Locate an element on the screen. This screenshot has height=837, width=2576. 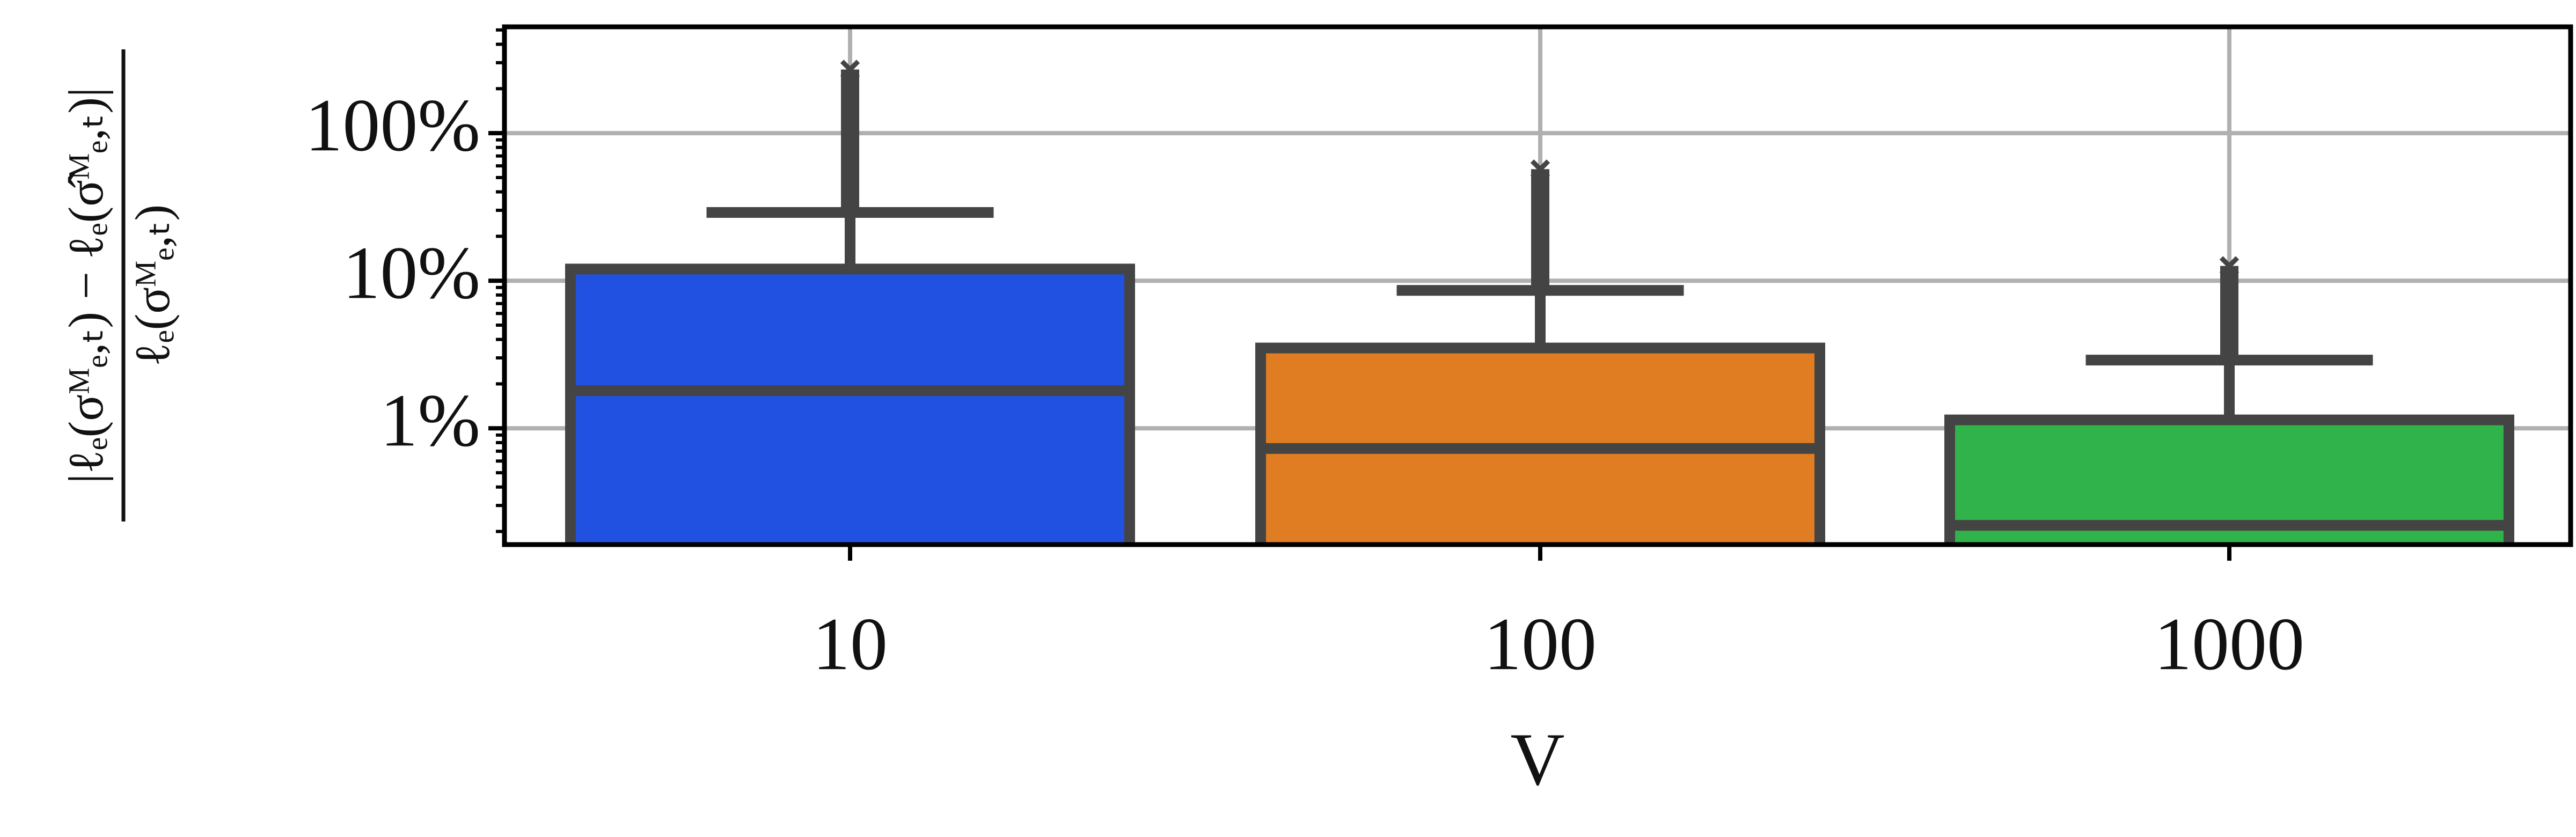
y-axis-label: |ℓₑ(σᴹₑ,ₜ) − ℓₑ(σ̂ᴹₑ,ₜ)| ℓₑ(σᴹₑ,ₜ) is located at coordinates (119, 285).